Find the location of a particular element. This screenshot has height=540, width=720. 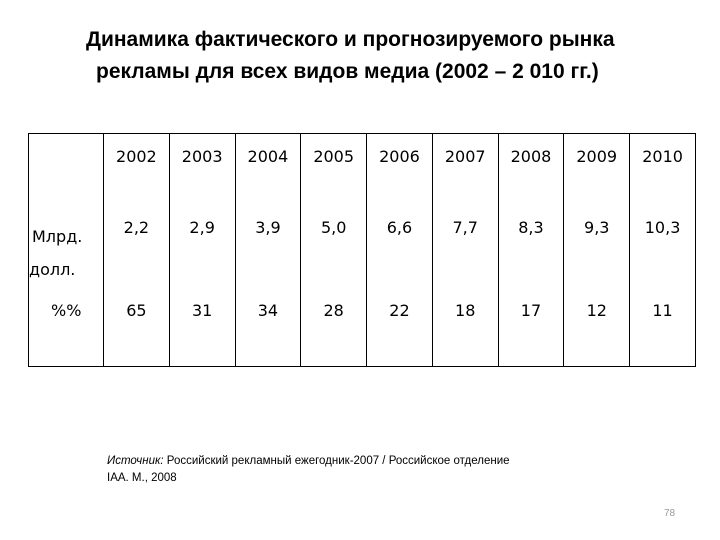

table-cell: 10,3 is located at coordinates (662, 232).